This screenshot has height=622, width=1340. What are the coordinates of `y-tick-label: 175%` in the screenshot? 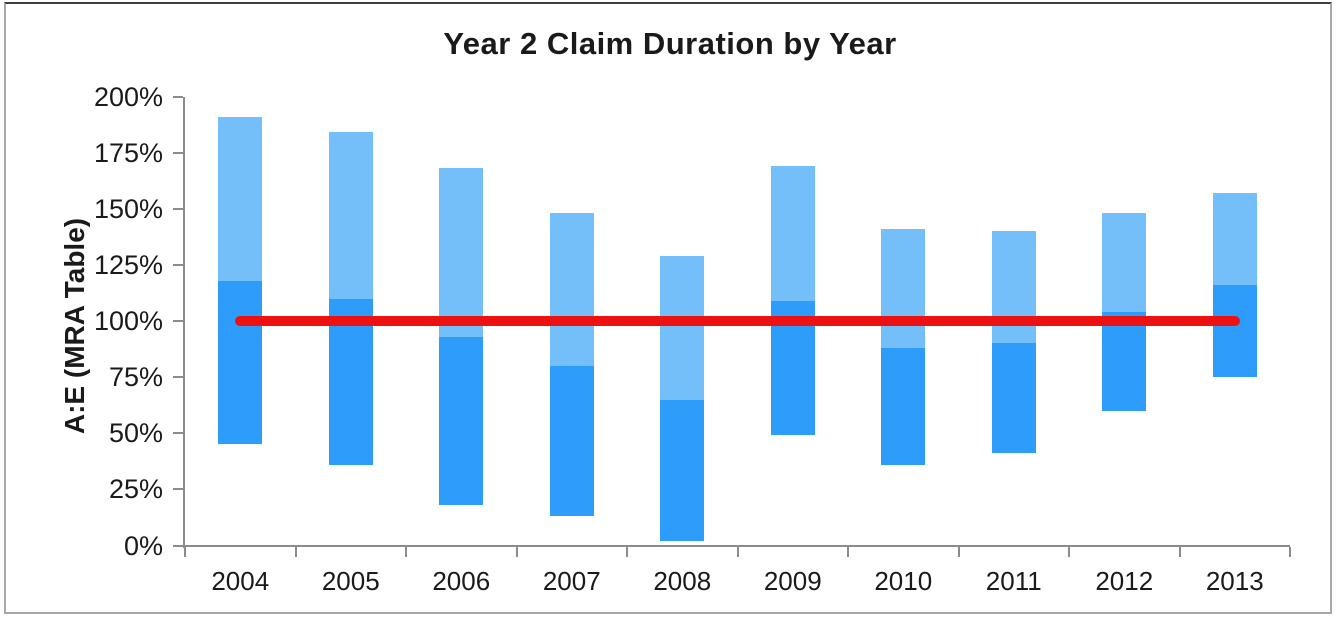 It's located at (128, 152).